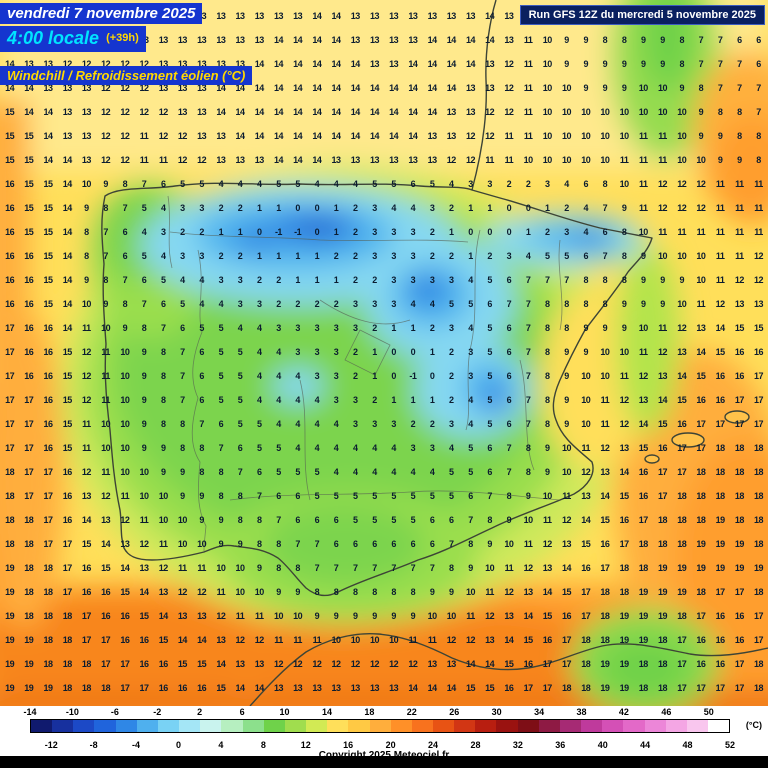 This screenshot has width=768, height=768. Describe the element at coordinates (73, 39) in the screenshot. I see `time-label: 4:00 locale (+39h)` at that location.